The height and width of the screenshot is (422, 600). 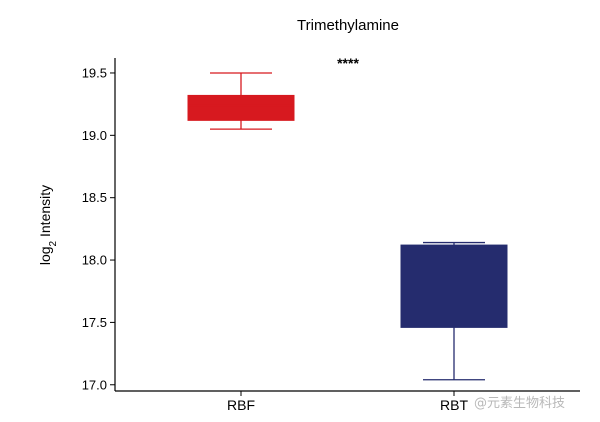 I want to click on y-axis-title-main: log, so click(x=45, y=255).